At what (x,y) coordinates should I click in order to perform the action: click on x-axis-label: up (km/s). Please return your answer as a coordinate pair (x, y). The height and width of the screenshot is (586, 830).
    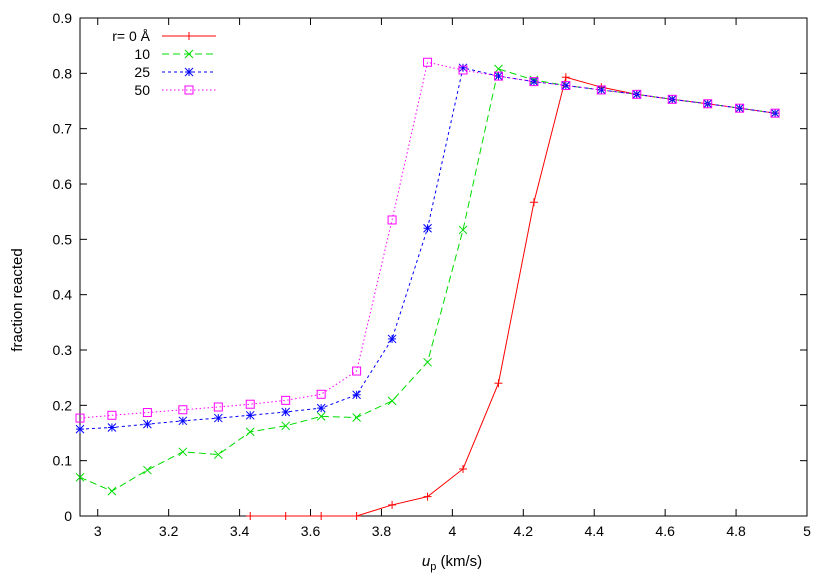
    Looking at the image, I should click on (452, 563).